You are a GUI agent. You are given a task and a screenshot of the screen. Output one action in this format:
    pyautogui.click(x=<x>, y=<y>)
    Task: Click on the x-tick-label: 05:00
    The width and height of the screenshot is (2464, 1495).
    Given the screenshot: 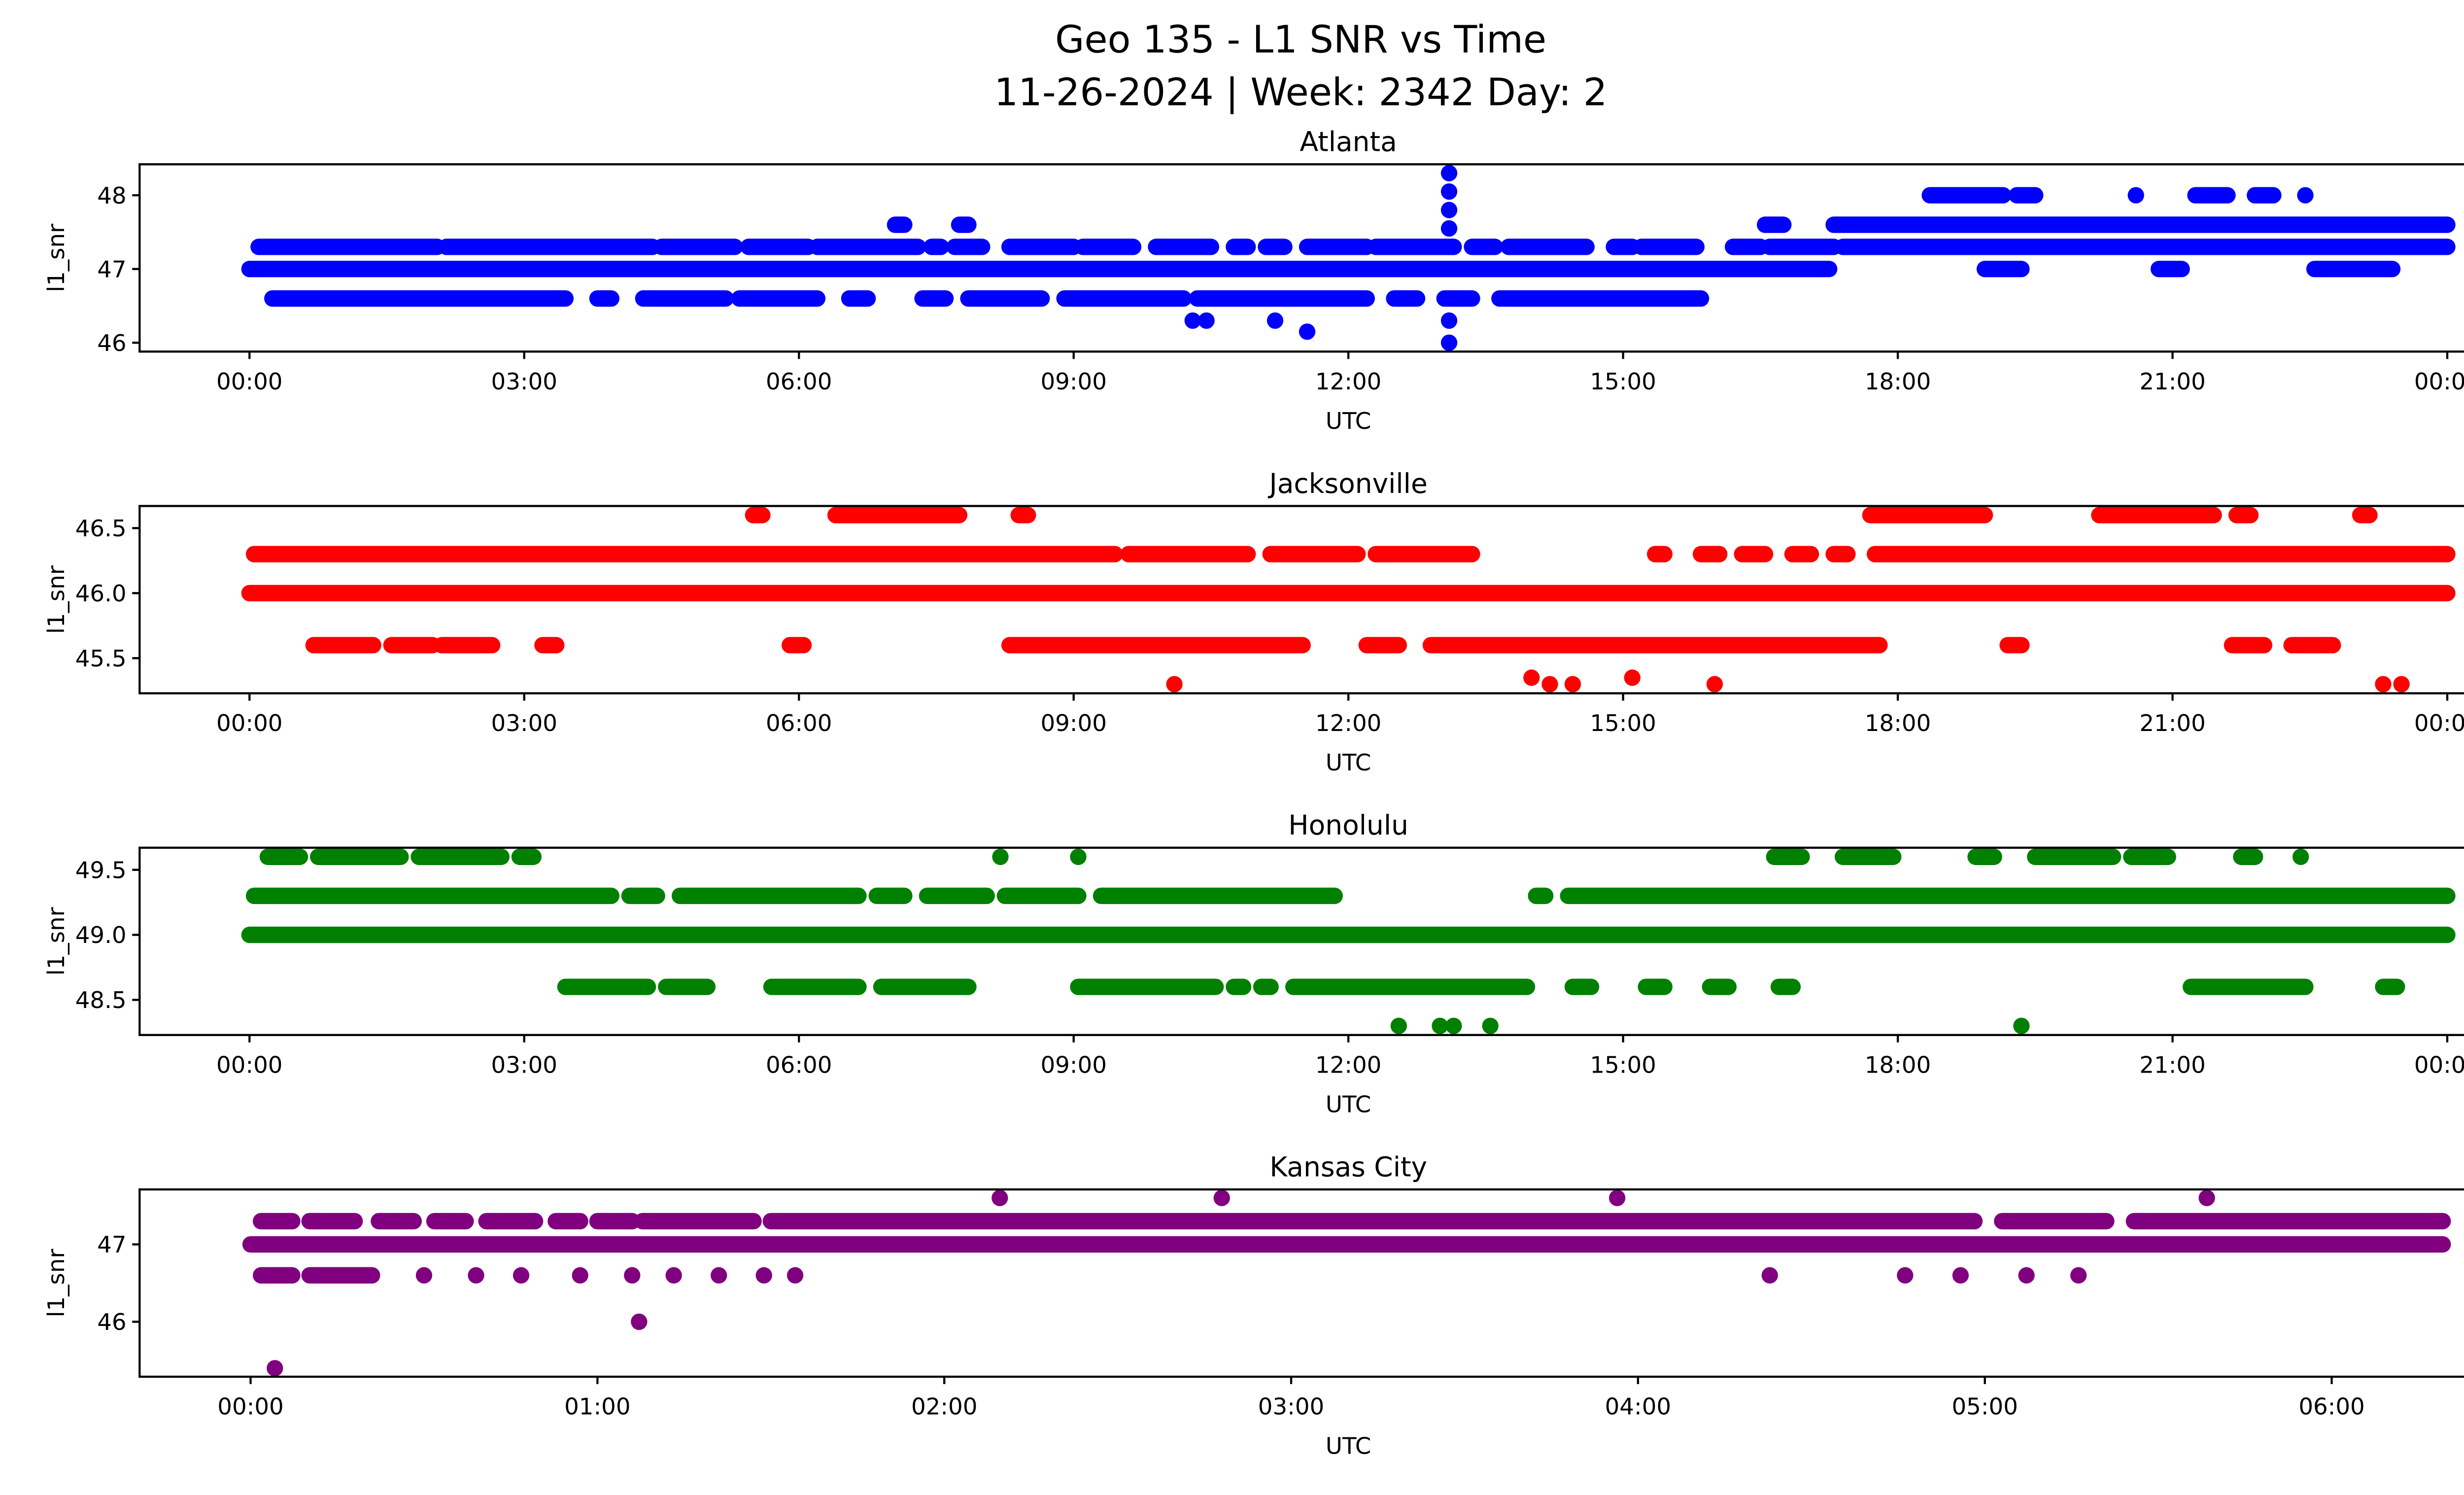 What is the action you would take?
    pyautogui.click(x=1984, y=1407)
    